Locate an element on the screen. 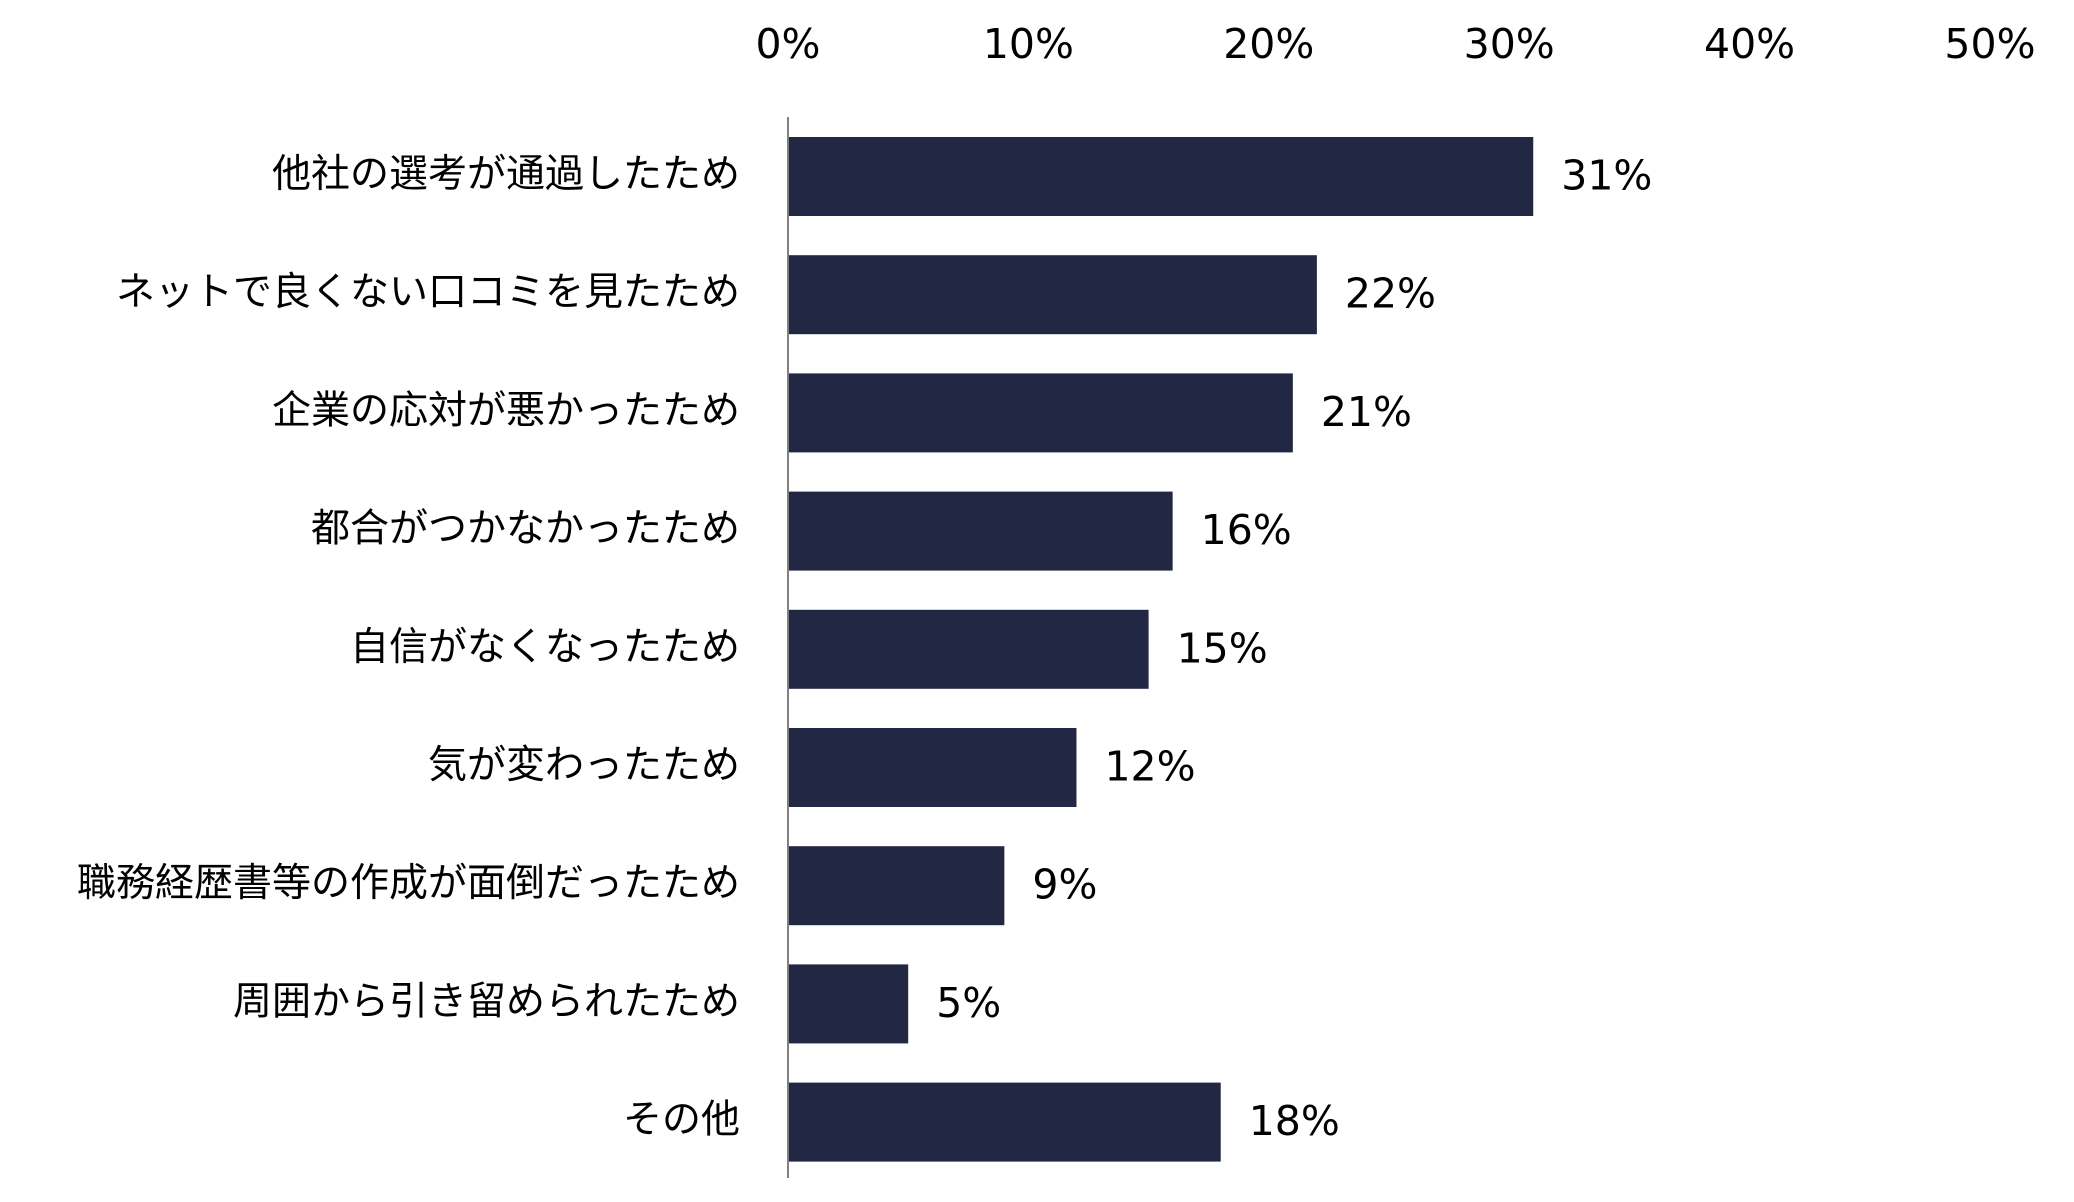 The height and width of the screenshot is (1202, 2074). category-label: 都合がつかなかったため is located at coordinates (525, 529).